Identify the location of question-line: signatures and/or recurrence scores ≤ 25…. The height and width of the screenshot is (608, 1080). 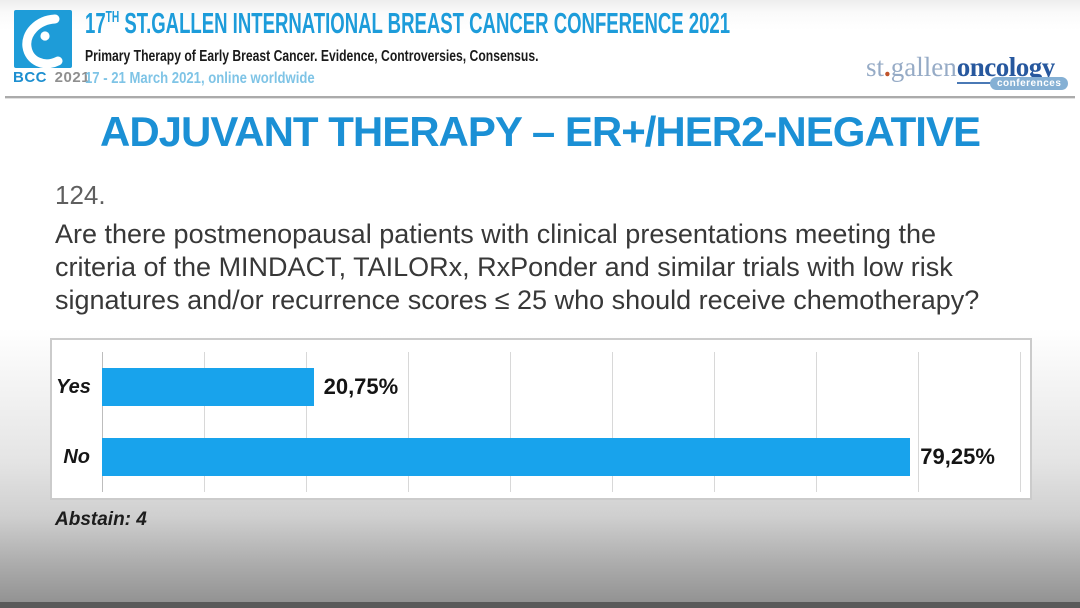
(517, 300).